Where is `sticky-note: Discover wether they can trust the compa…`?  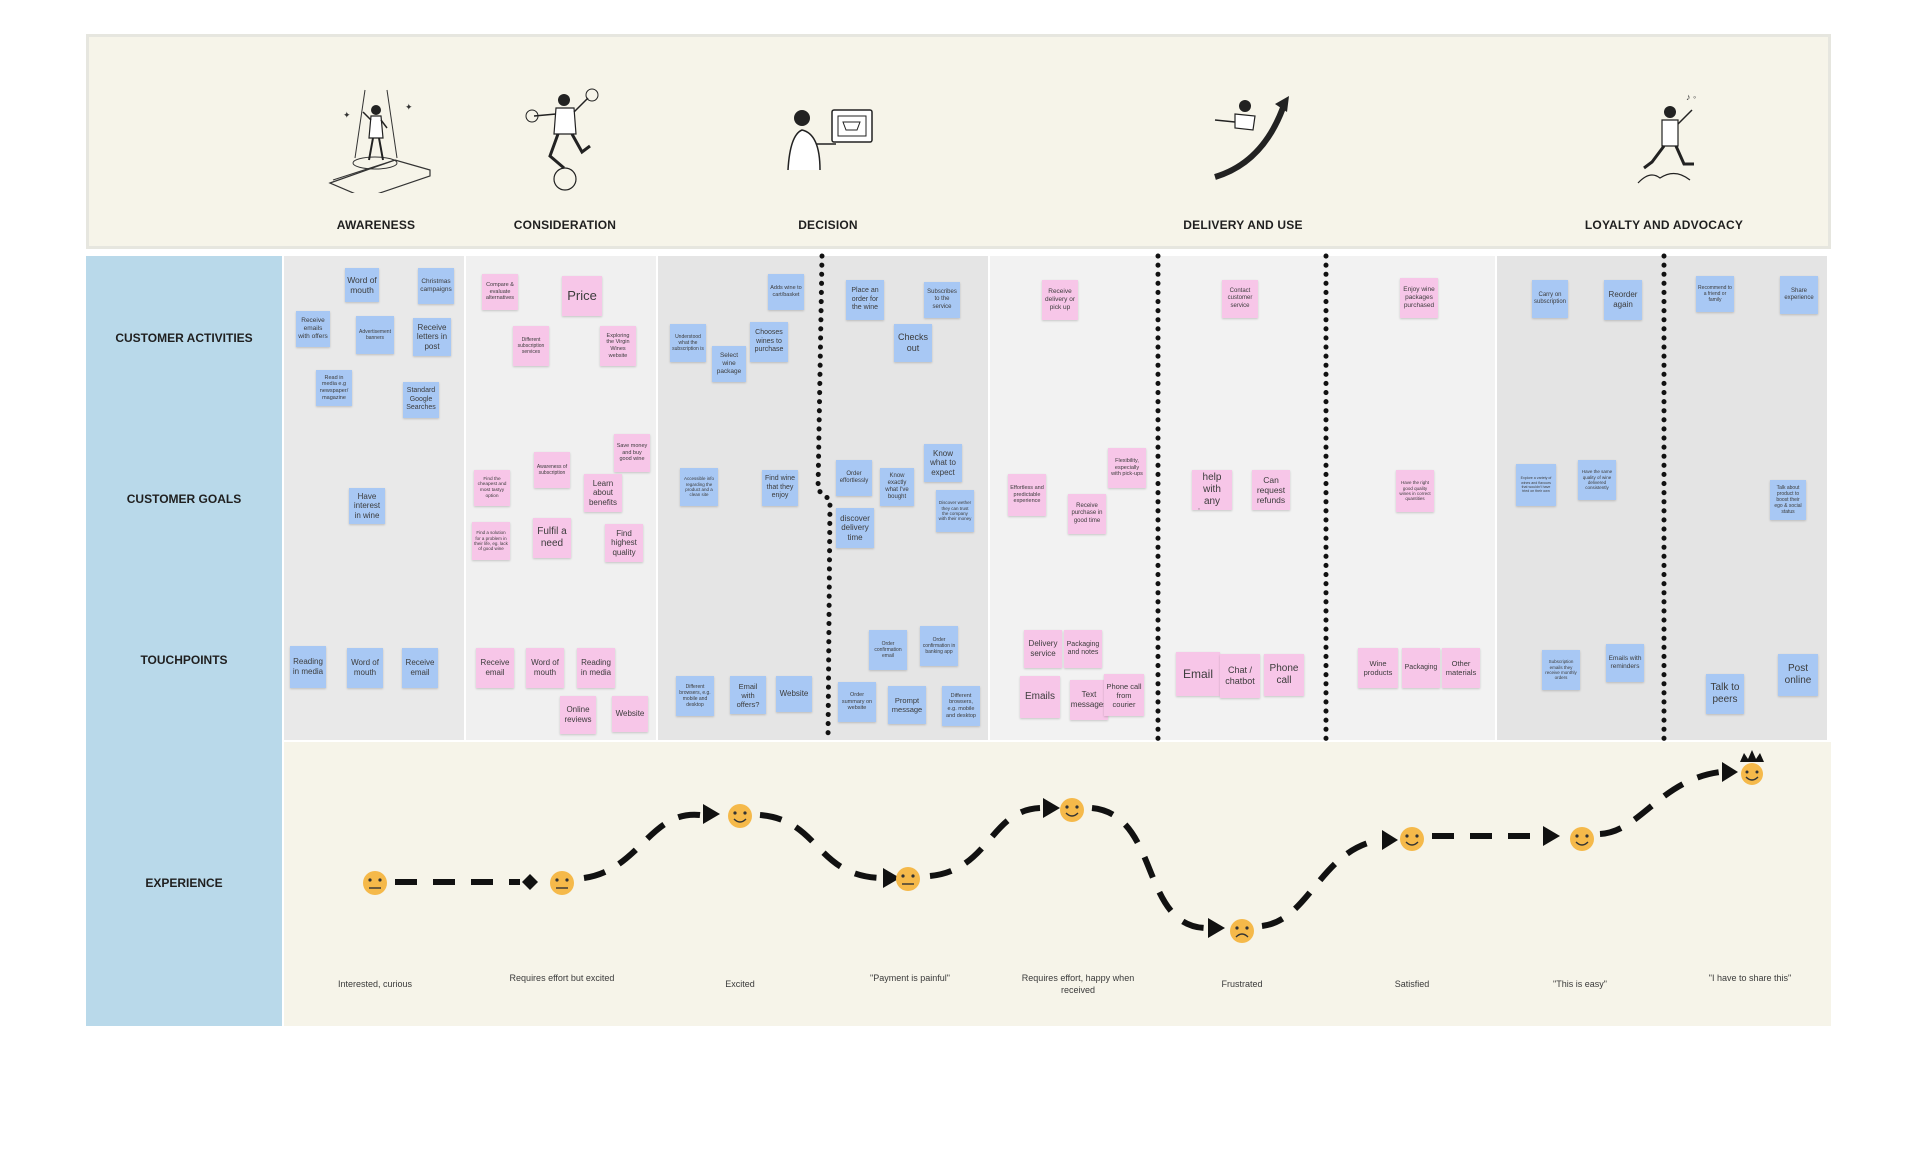 sticky-note: Discover wether they can trust the compa… is located at coordinates (955, 511).